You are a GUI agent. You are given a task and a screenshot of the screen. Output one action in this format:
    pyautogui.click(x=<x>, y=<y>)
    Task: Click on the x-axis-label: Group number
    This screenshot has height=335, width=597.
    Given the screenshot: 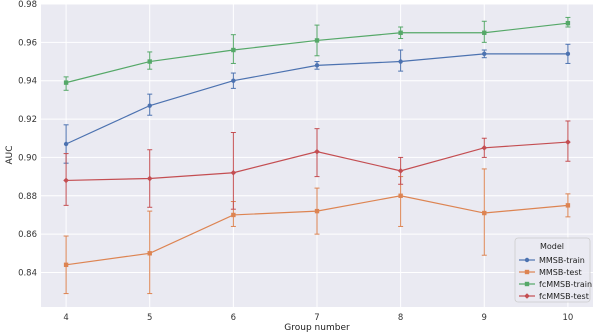 What is the action you would take?
    pyautogui.click(x=317, y=328)
    